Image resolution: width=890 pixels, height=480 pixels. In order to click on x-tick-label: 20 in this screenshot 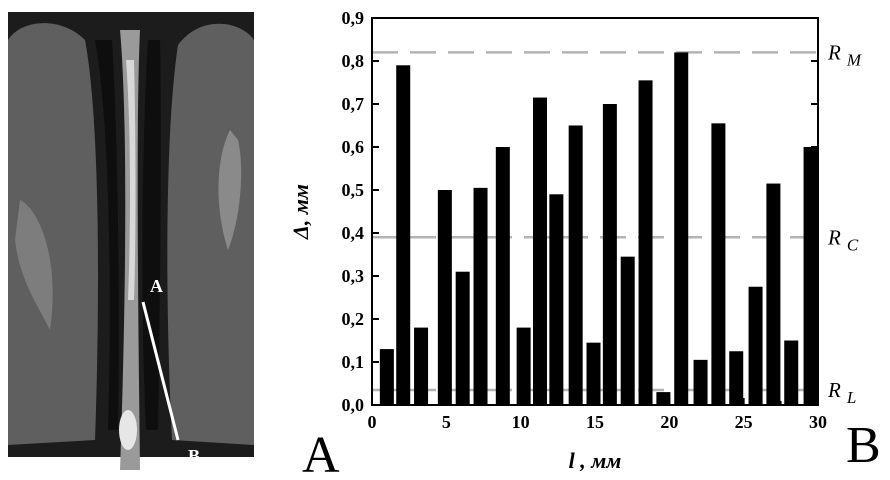, I will do `click(669, 422)`.